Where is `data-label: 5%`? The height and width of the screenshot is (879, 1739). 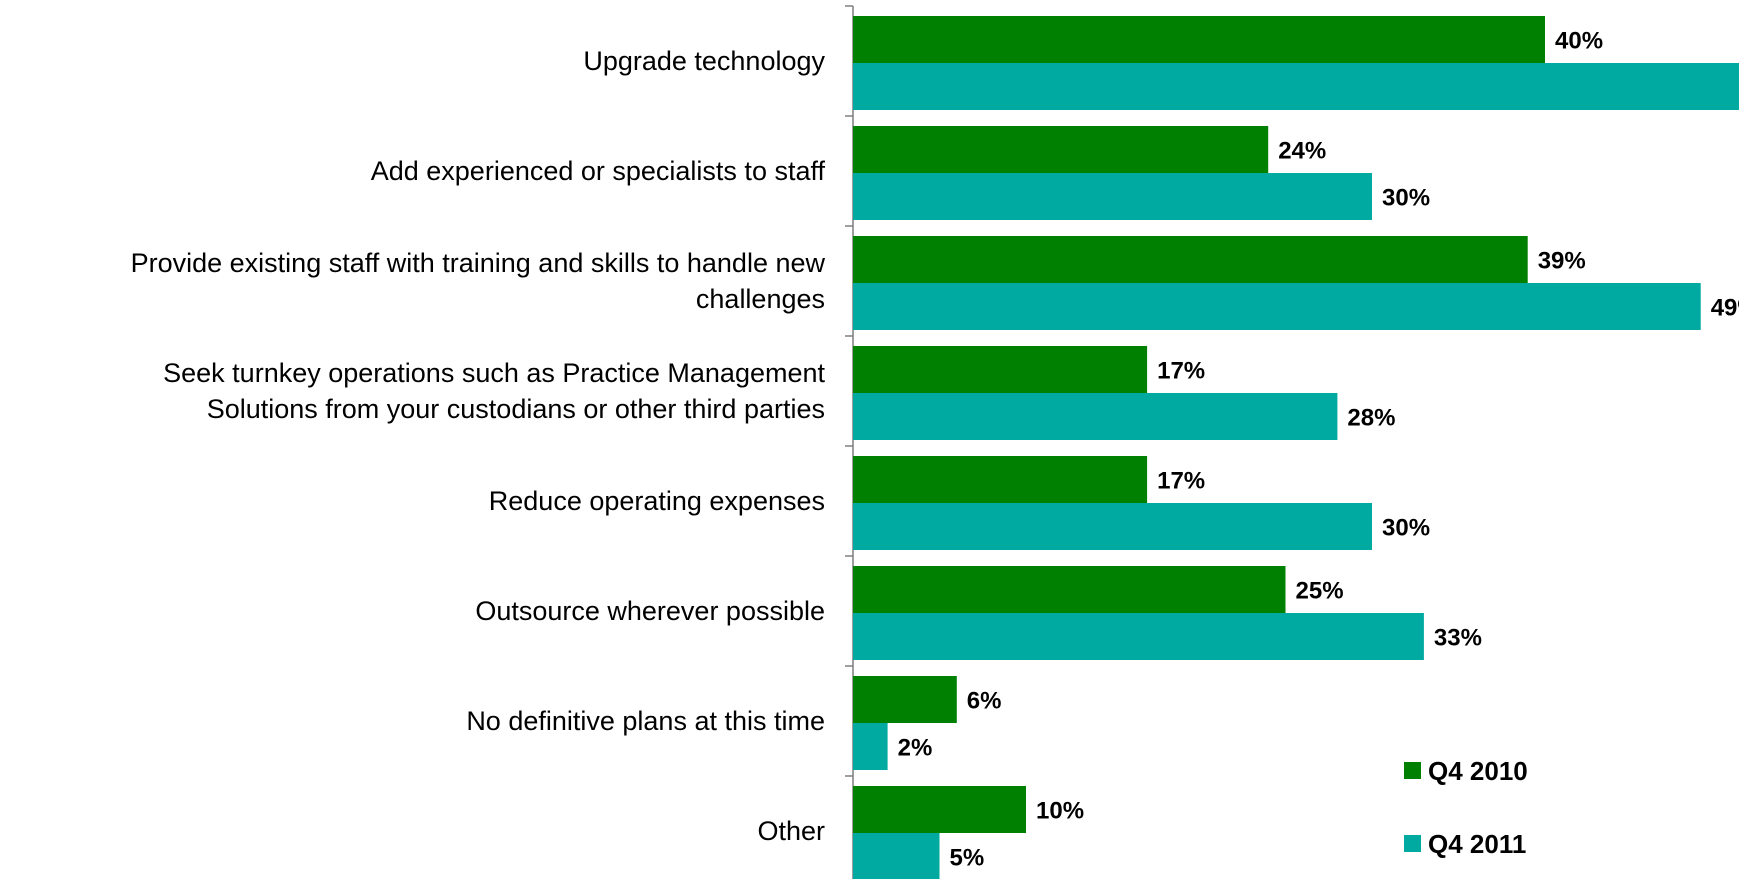
data-label: 5% is located at coordinates (967, 858).